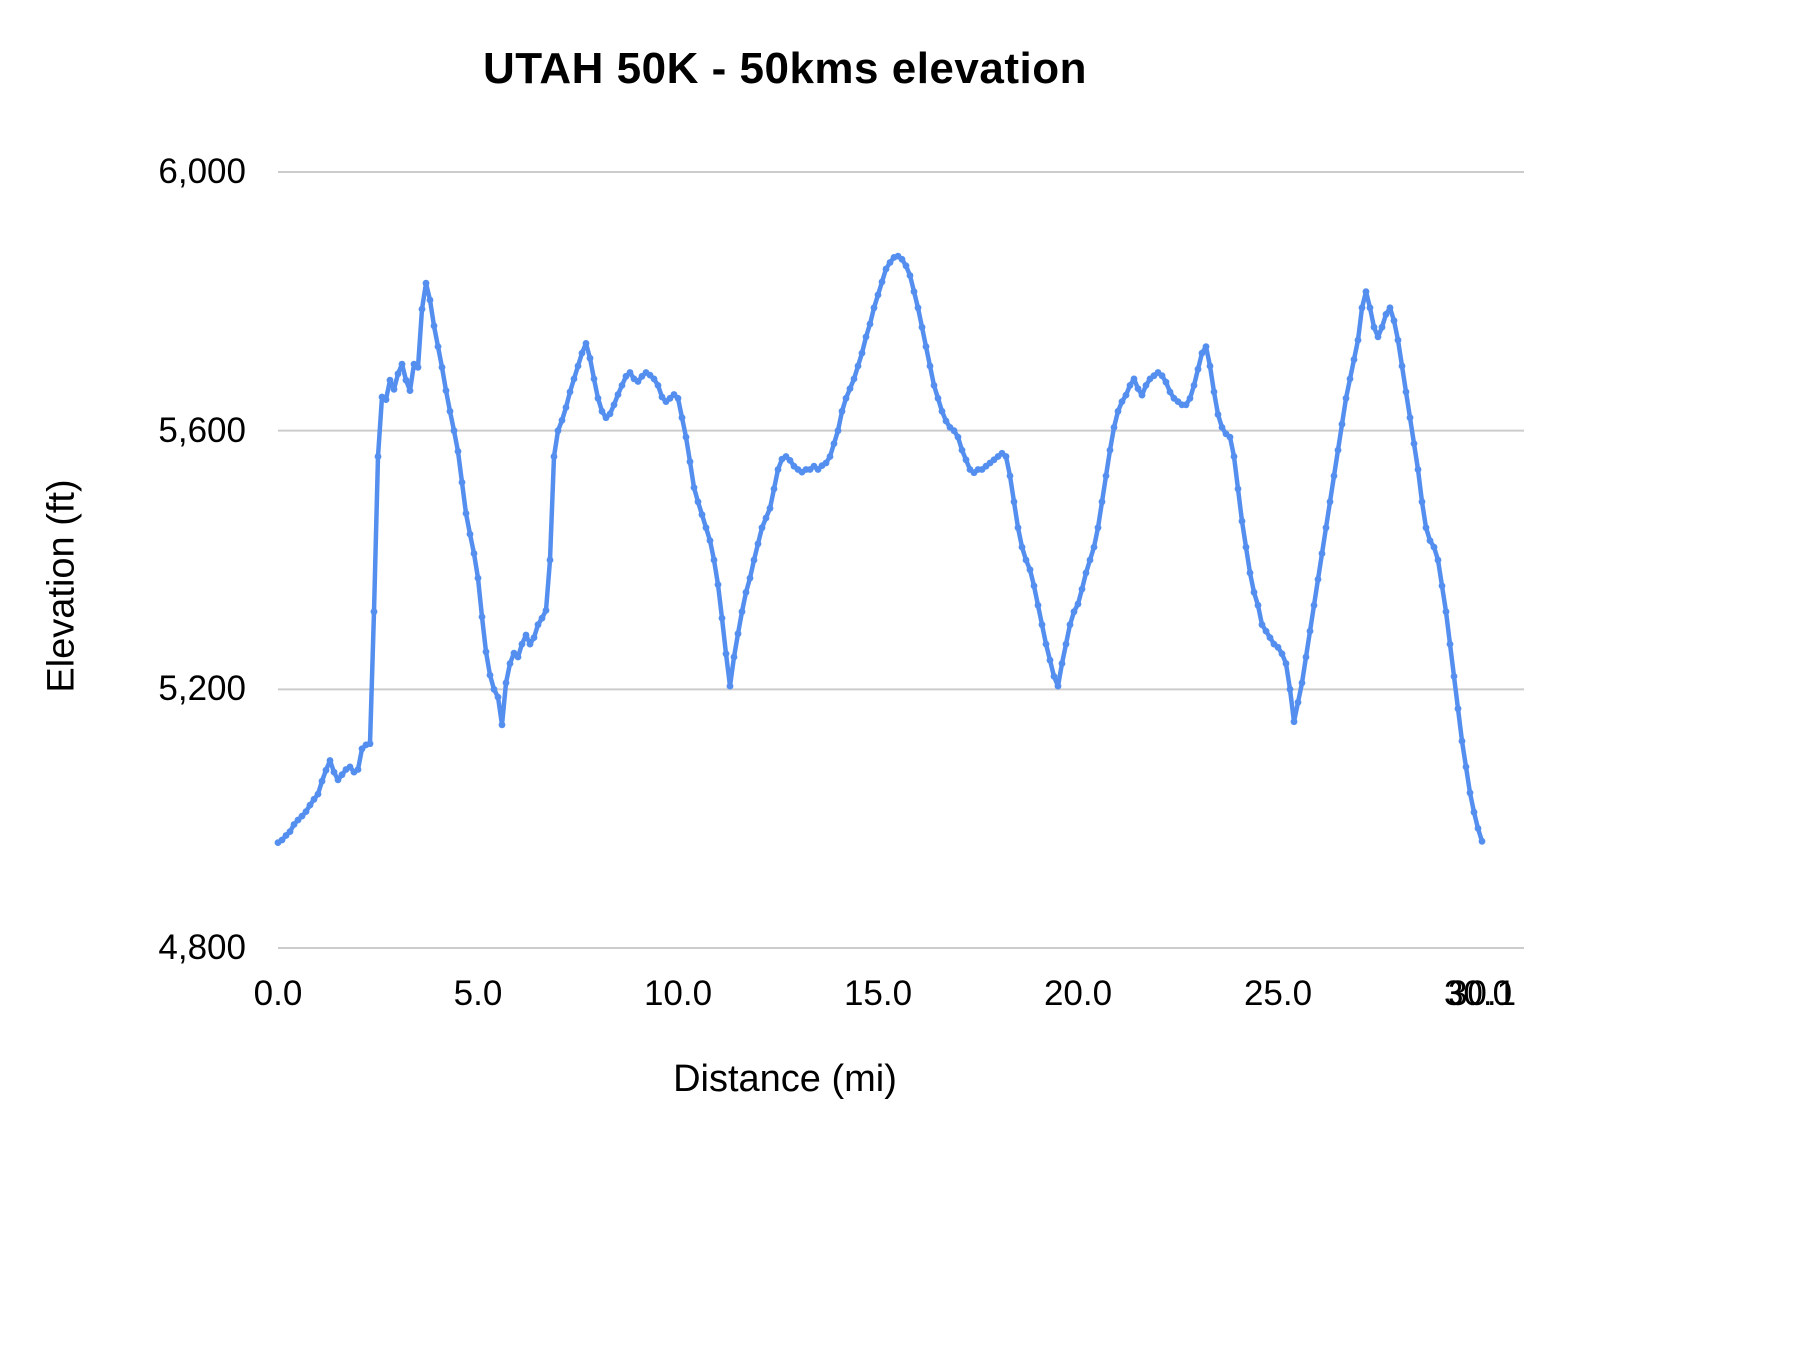 This screenshot has height=1350, width=1800. Describe the element at coordinates (202, 689) in the screenshot. I see `y-tick-label: 5,200` at that location.